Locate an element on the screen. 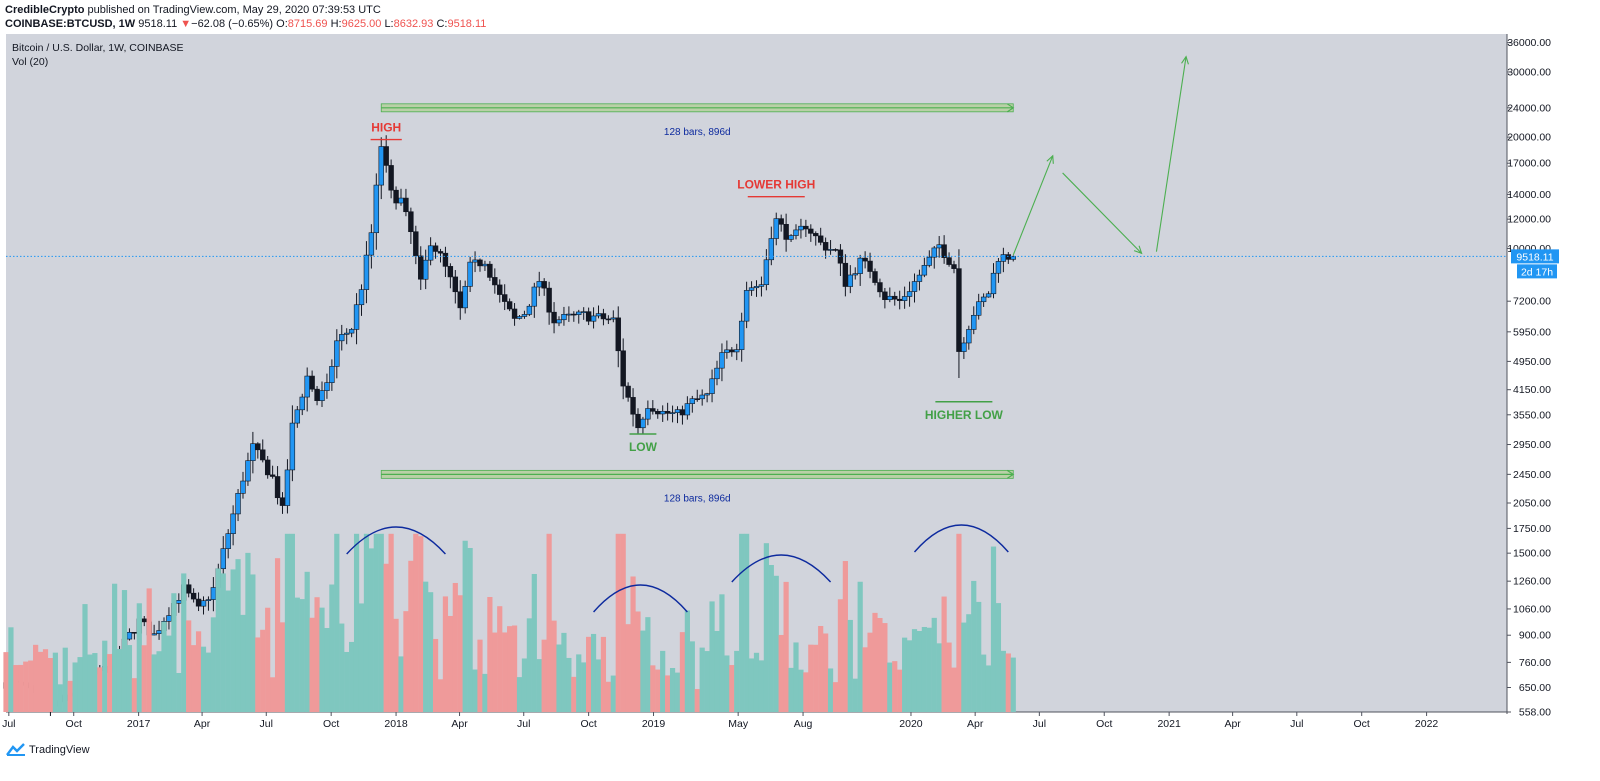 This screenshot has height=781, width=1600. y-tick-label: 24000.00 is located at coordinates (1529, 108).